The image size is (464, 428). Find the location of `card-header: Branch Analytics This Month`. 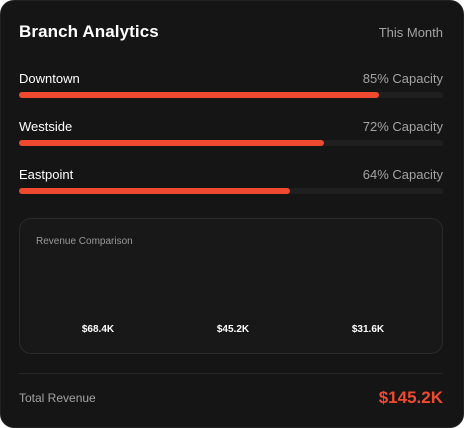

card-header: Branch Analytics This Month is located at coordinates (231, 32).